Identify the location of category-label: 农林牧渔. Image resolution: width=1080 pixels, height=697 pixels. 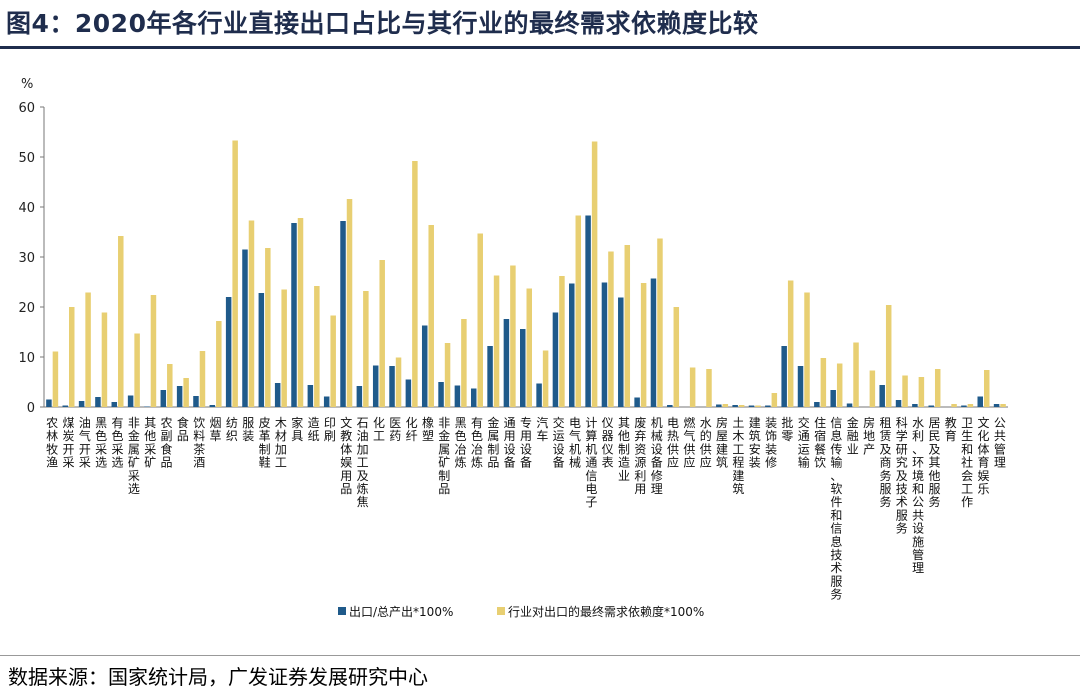
(52, 443).